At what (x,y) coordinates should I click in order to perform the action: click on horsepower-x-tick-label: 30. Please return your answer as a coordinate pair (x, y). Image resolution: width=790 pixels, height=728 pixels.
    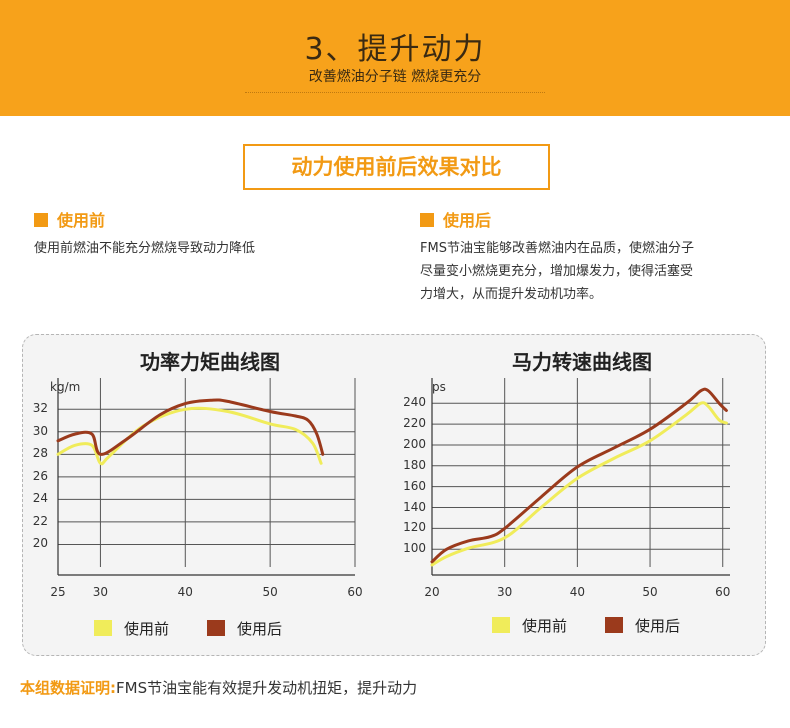
    Looking at the image, I should click on (505, 592).